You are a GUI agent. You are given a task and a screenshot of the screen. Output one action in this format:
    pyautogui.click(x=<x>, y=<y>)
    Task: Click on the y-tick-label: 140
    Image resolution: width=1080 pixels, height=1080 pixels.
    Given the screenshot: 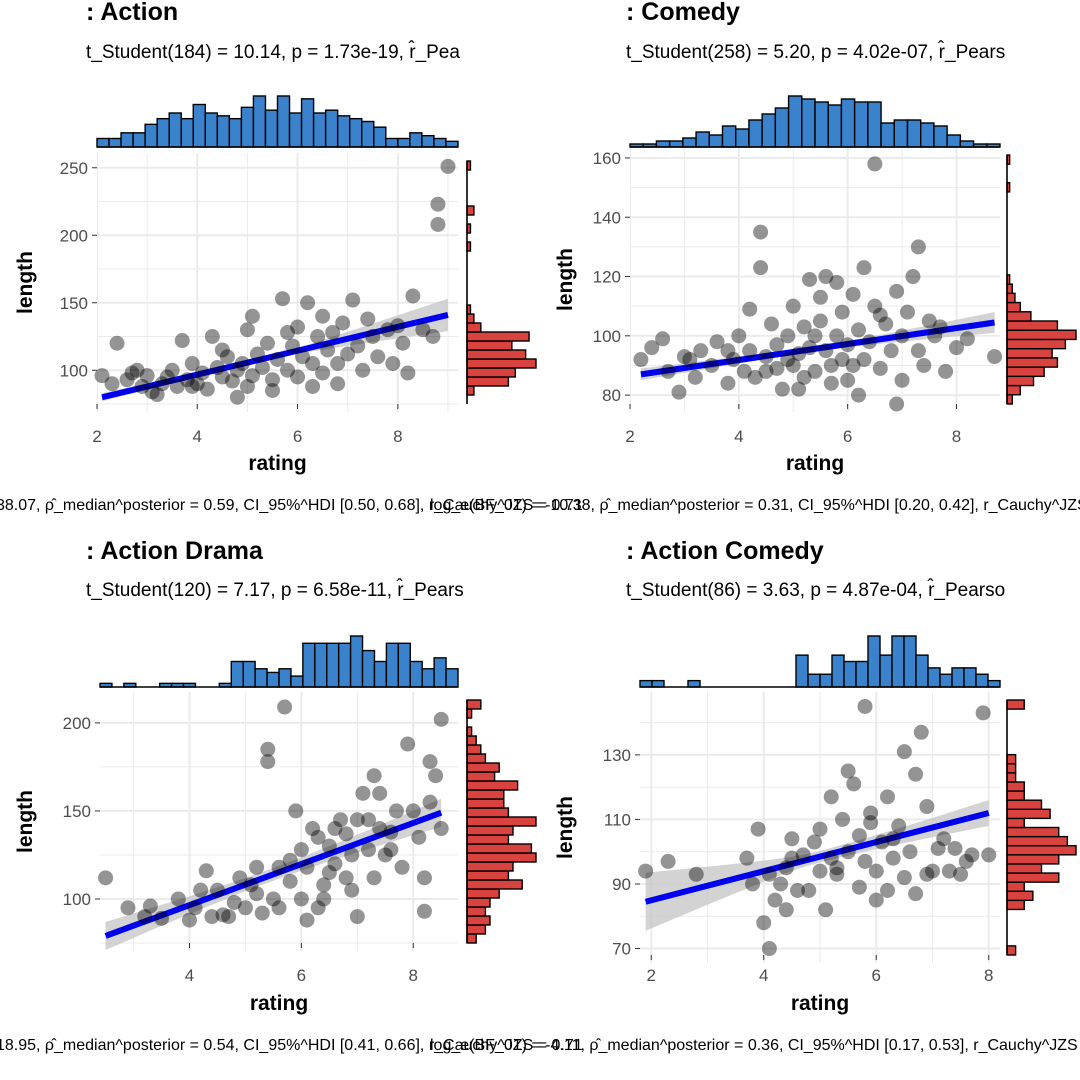 What is the action you would take?
    pyautogui.click(x=607, y=217)
    